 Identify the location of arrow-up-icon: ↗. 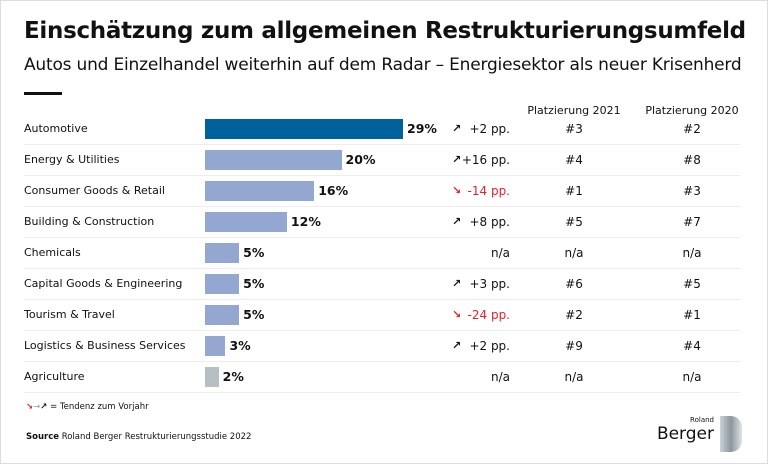
(44, 407).